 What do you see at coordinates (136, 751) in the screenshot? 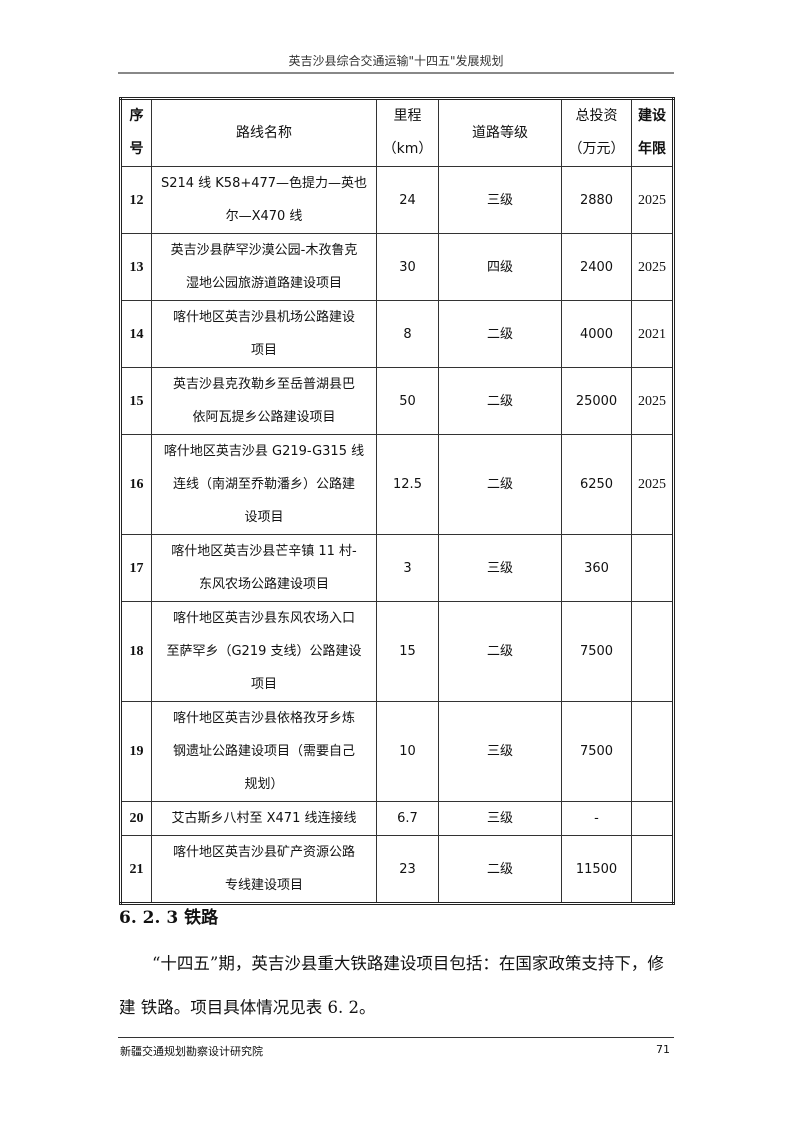
I see `row-number: 19` at bounding box center [136, 751].